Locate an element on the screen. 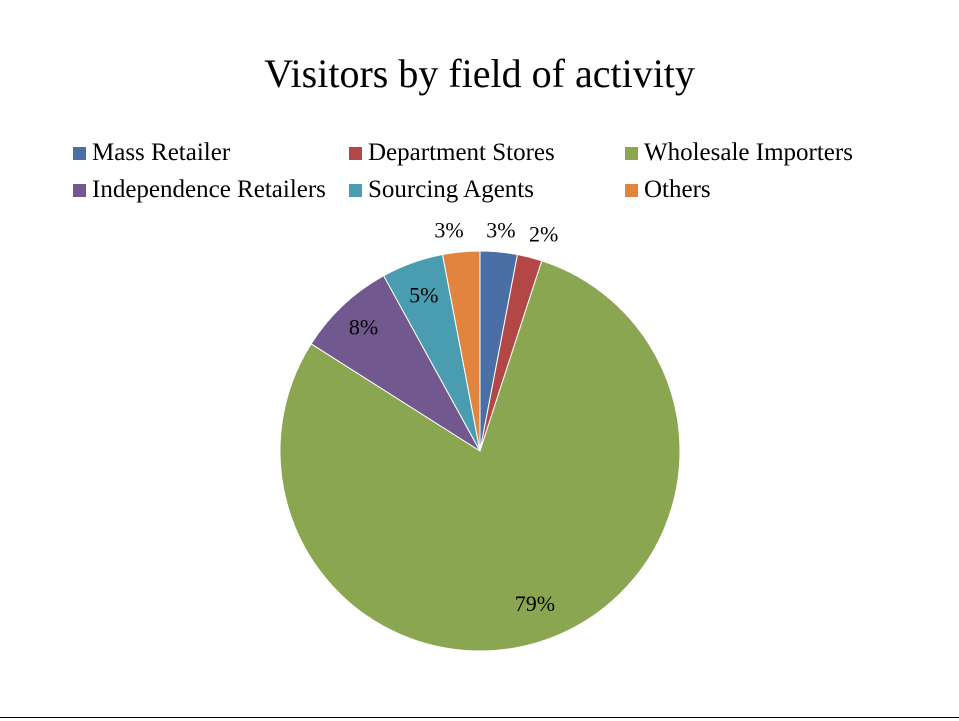 The image size is (959, 721). legend-item-mass-retailer: Mass Retailer is located at coordinates (151, 153).